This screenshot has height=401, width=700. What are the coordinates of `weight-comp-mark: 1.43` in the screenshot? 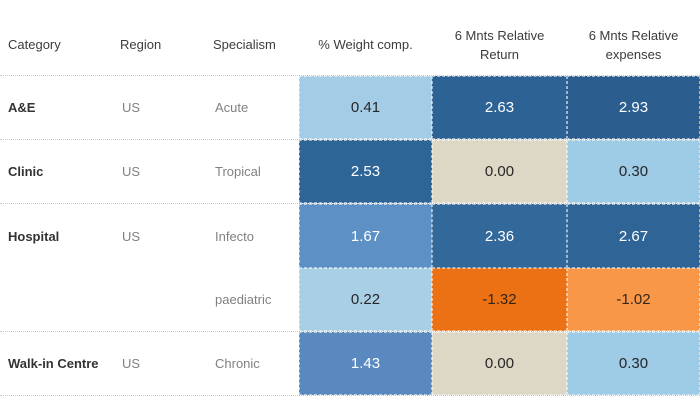 It's located at (365, 363).